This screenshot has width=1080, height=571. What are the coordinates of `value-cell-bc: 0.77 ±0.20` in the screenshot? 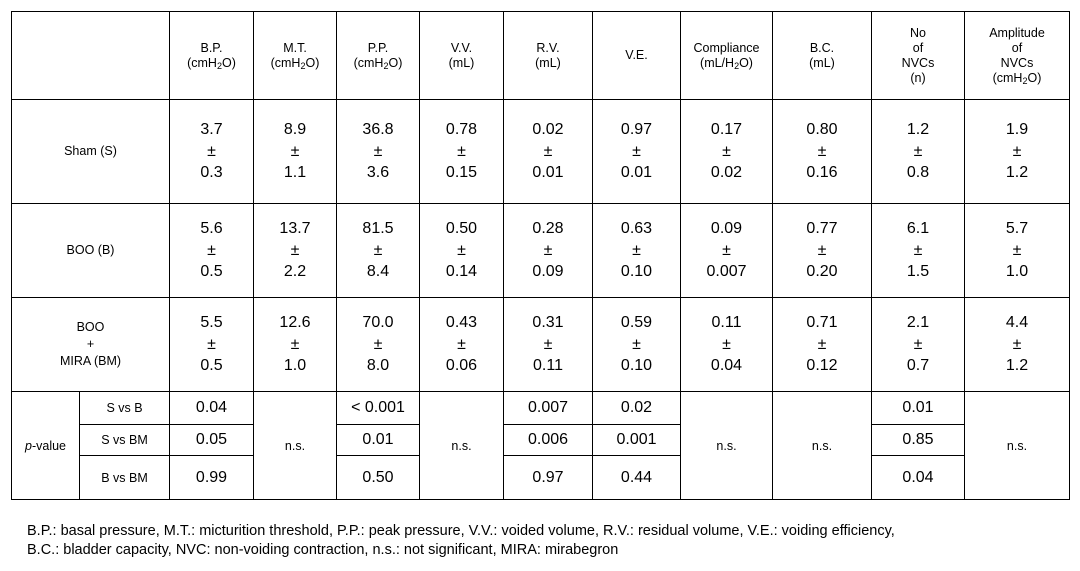 It's located at (822, 250).